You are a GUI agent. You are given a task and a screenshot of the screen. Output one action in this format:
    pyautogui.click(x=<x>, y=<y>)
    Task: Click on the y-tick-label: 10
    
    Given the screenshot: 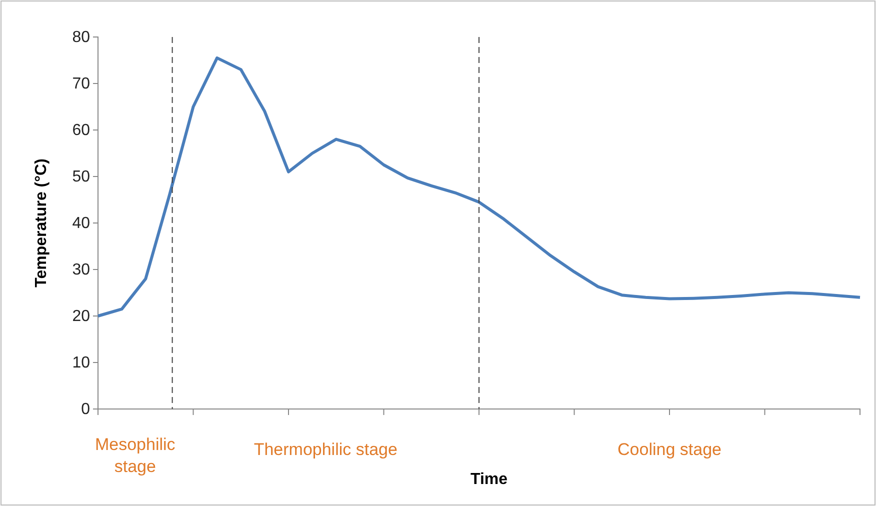 What is the action you would take?
    pyautogui.click(x=81, y=363)
    